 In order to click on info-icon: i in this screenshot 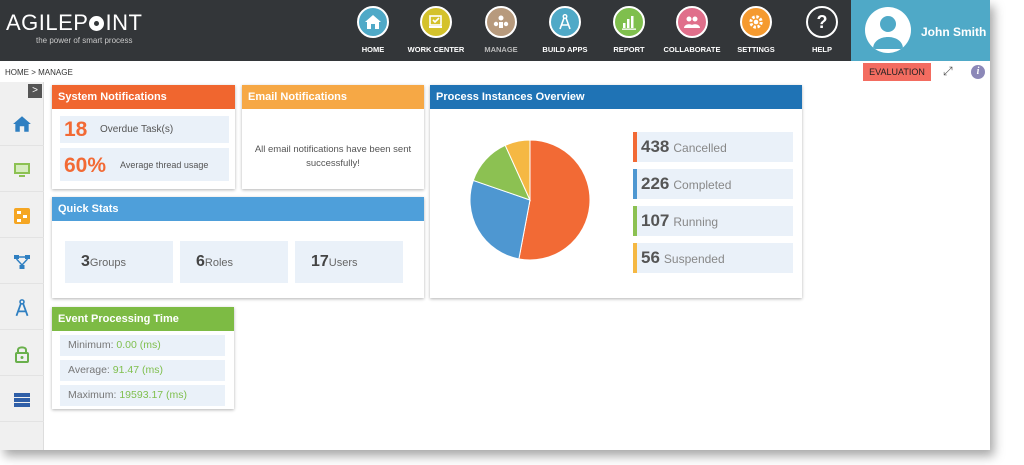, I will do `click(978, 72)`.